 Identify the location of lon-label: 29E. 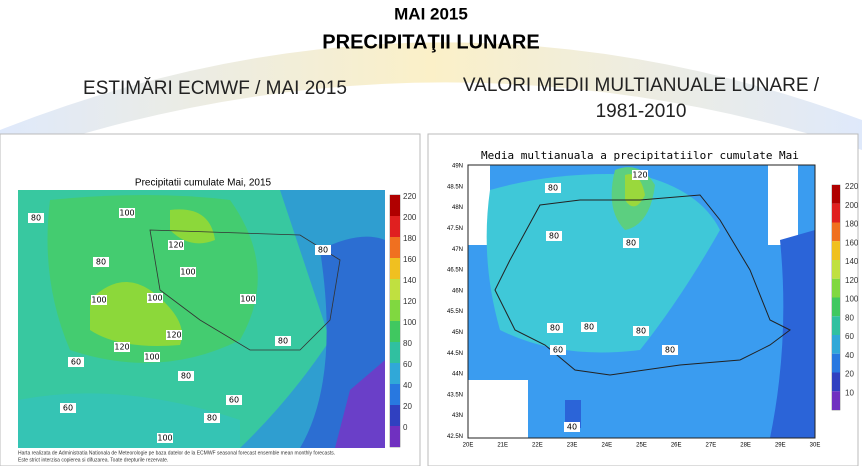
(780, 446).